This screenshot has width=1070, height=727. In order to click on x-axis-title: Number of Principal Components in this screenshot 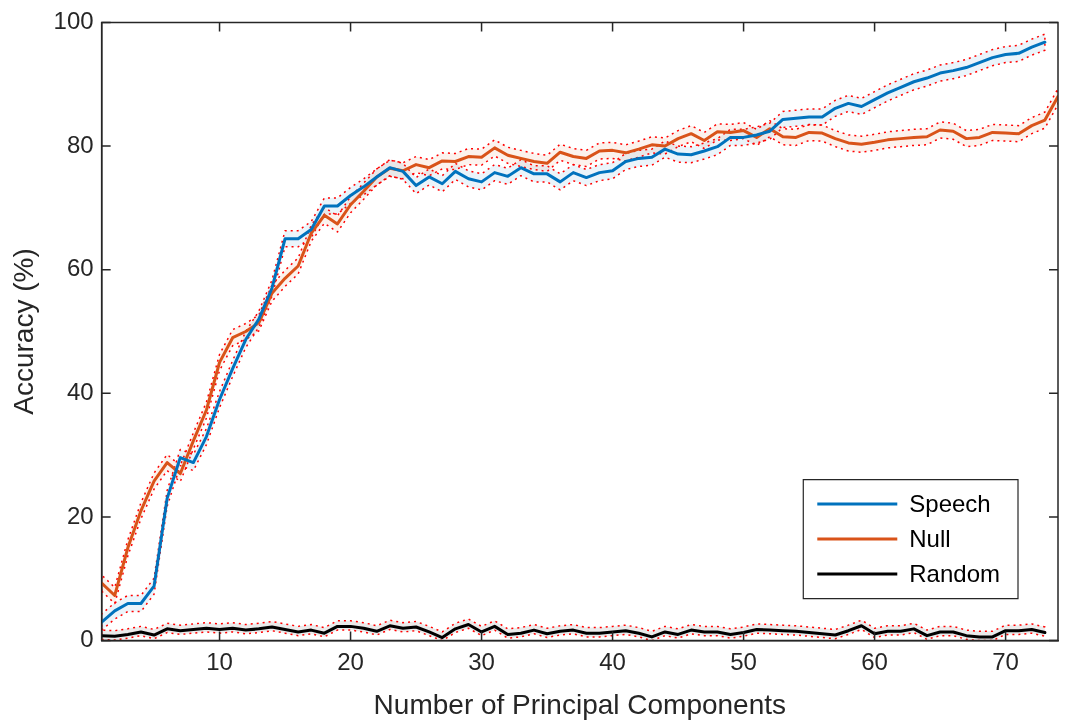, I will do `click(580, 704)`.